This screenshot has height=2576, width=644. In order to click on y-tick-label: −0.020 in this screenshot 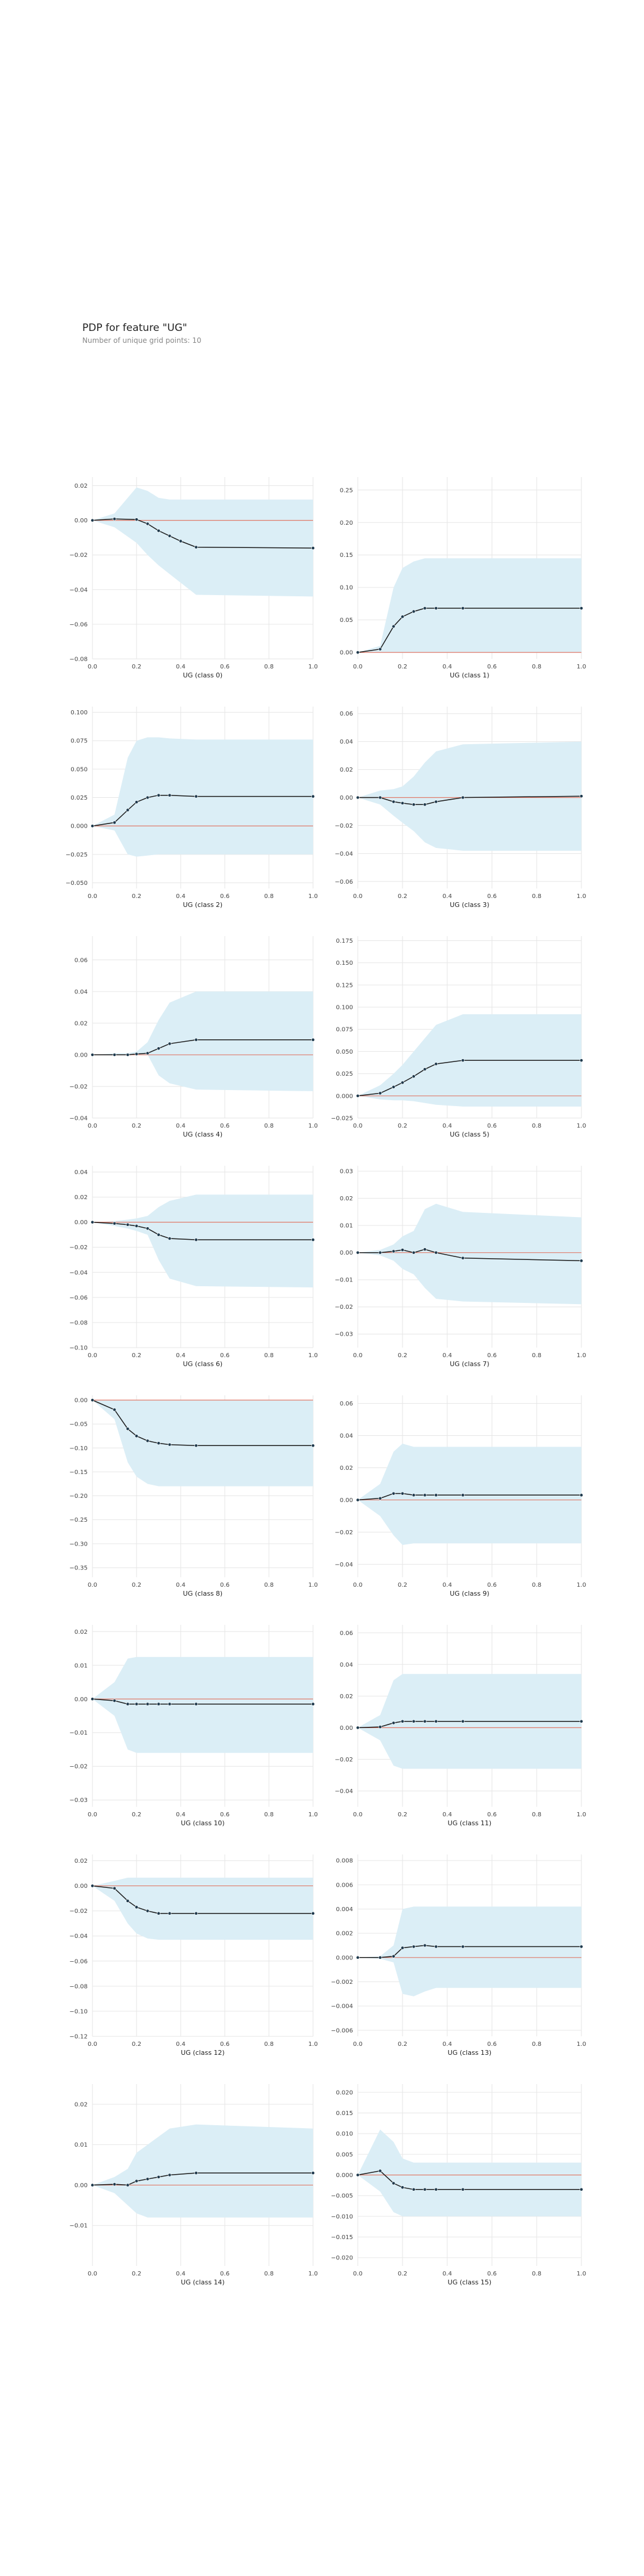, I will do `click(342, 2258)`.